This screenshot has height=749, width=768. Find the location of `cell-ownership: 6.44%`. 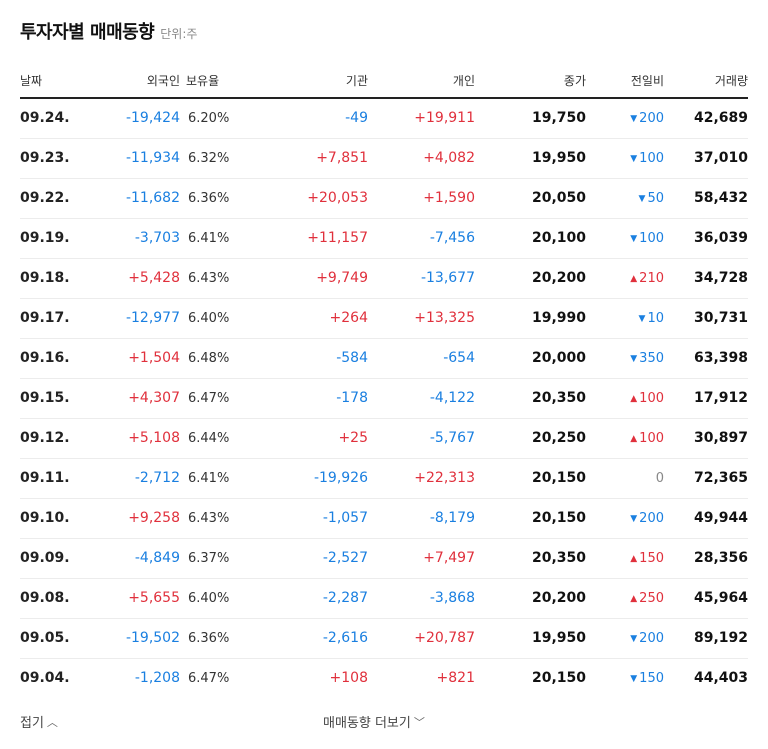

cell-ownership: 6.44% is located at coordinates (225, 438).